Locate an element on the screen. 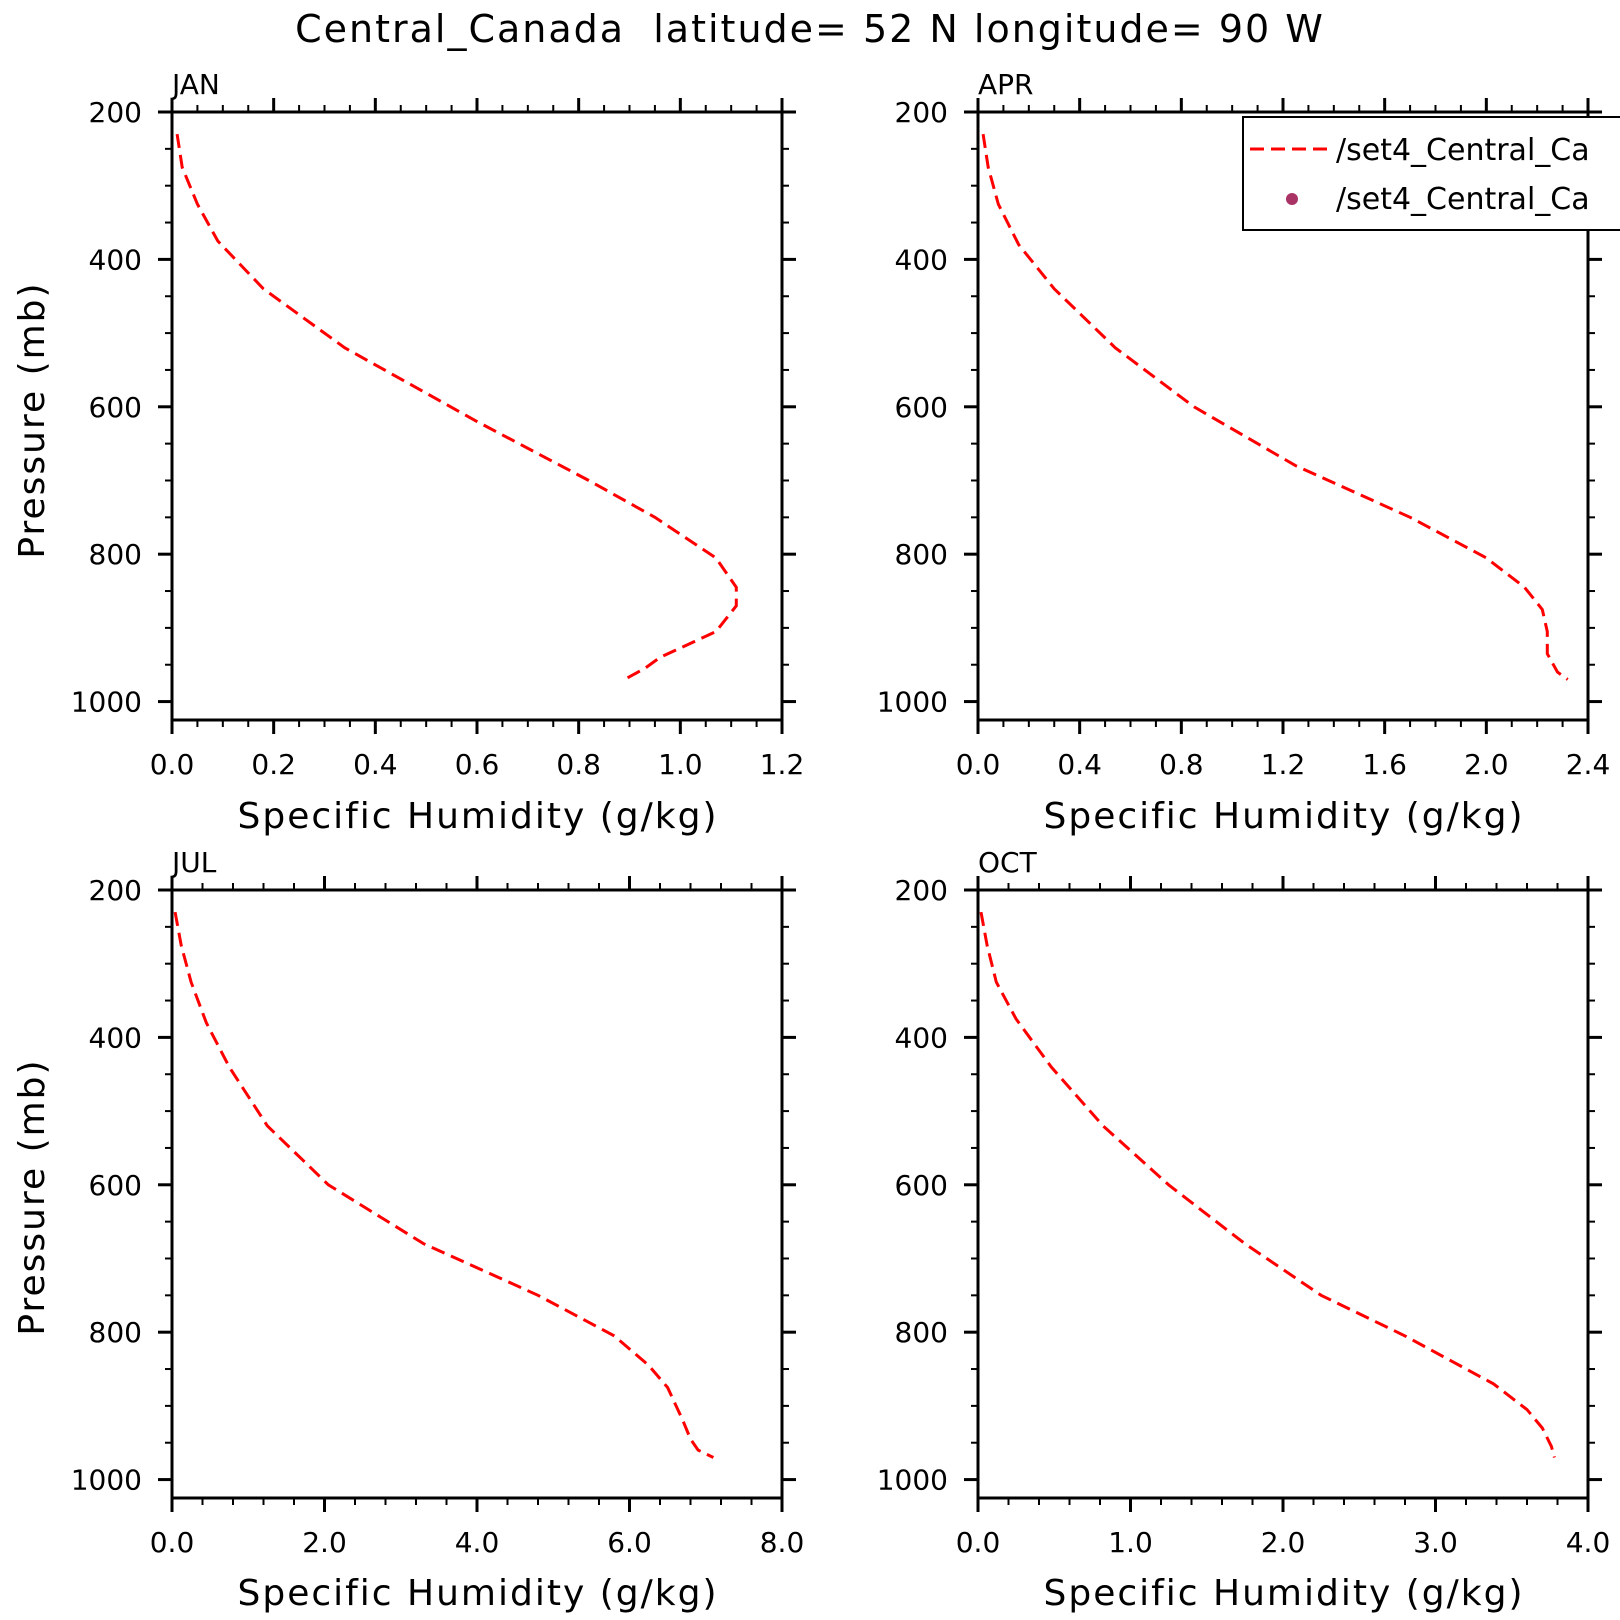 The width and height of the screenshot is (1620, 1620). panel-title: OCT is located at coordinates (1008, 862).